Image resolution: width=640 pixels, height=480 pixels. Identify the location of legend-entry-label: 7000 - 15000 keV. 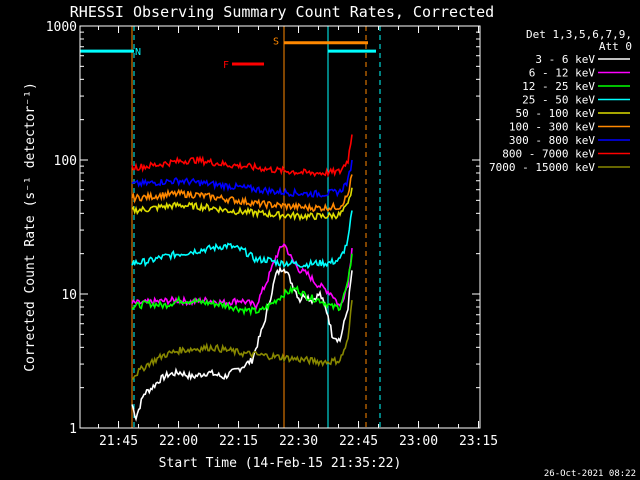
(542, 167).